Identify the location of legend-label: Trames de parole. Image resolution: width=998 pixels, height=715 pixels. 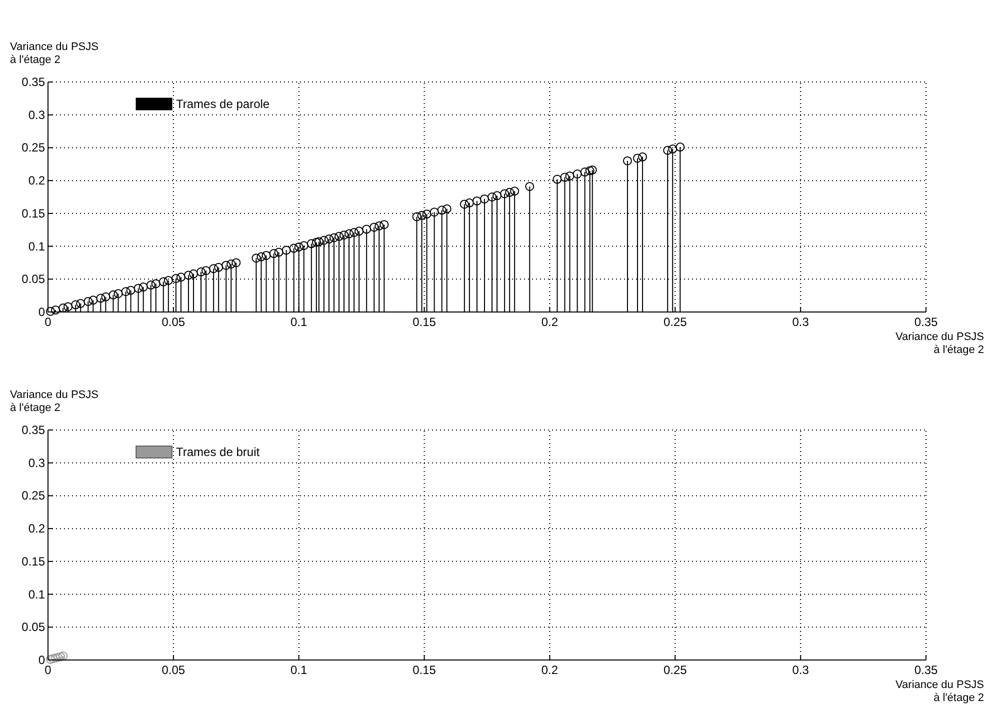
(223, 104).